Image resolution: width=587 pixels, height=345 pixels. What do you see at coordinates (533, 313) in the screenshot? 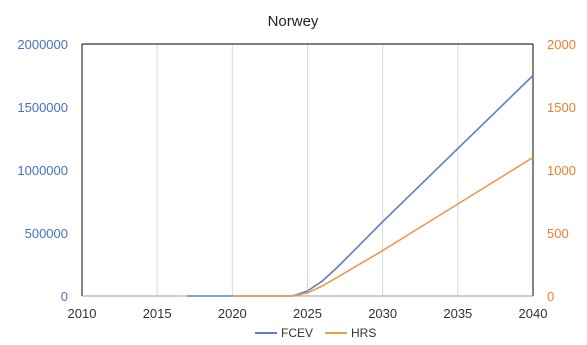
I see `x-tick-label: 2040` at bounding box center [533, 313].